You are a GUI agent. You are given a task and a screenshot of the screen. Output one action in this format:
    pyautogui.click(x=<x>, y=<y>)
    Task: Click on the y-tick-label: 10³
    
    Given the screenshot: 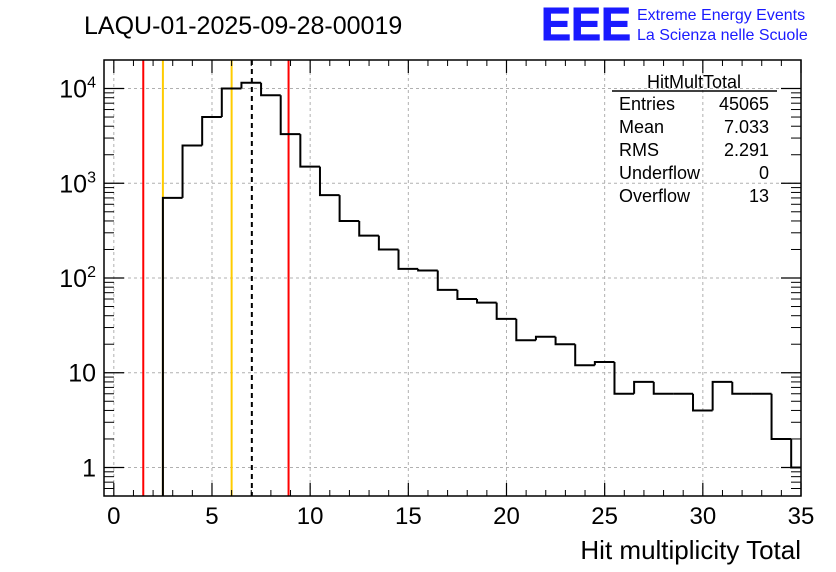 What is the action you would take?
    pyautogui.click(x=77, y=183)
    